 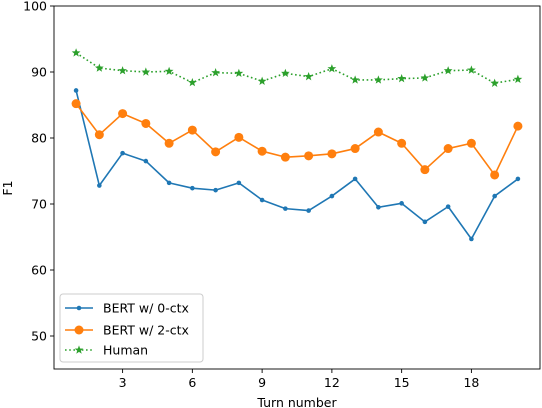 I want to click on x-tick-label: 6, so click(x=192, y=382).